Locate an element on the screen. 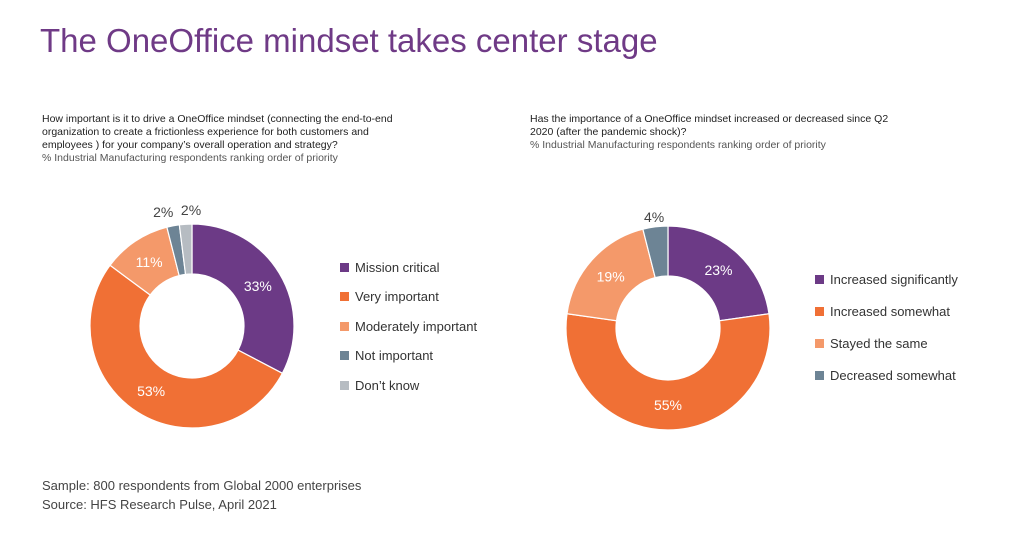  page-title: The OneOffice mindset takes center stage is located at coordinates (349, 40).